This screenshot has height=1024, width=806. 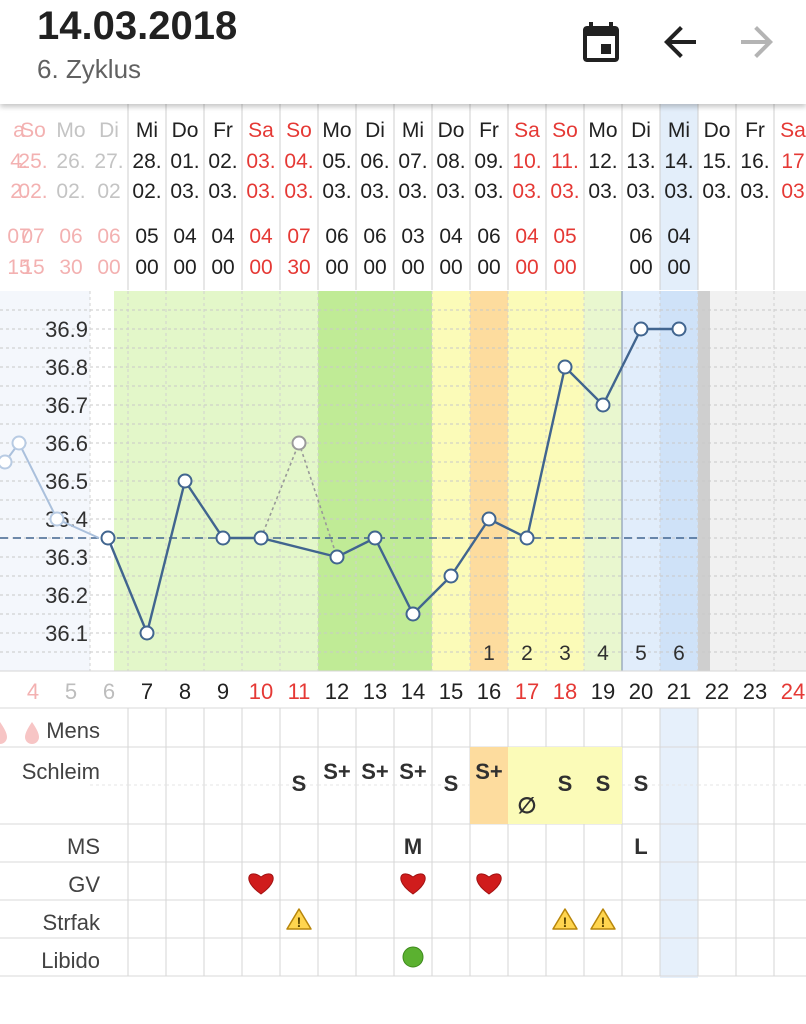 What do you see at coordinates (298, 161) in the screenshot?
I see `header-date: 04.` at bounding box center [298, 161].